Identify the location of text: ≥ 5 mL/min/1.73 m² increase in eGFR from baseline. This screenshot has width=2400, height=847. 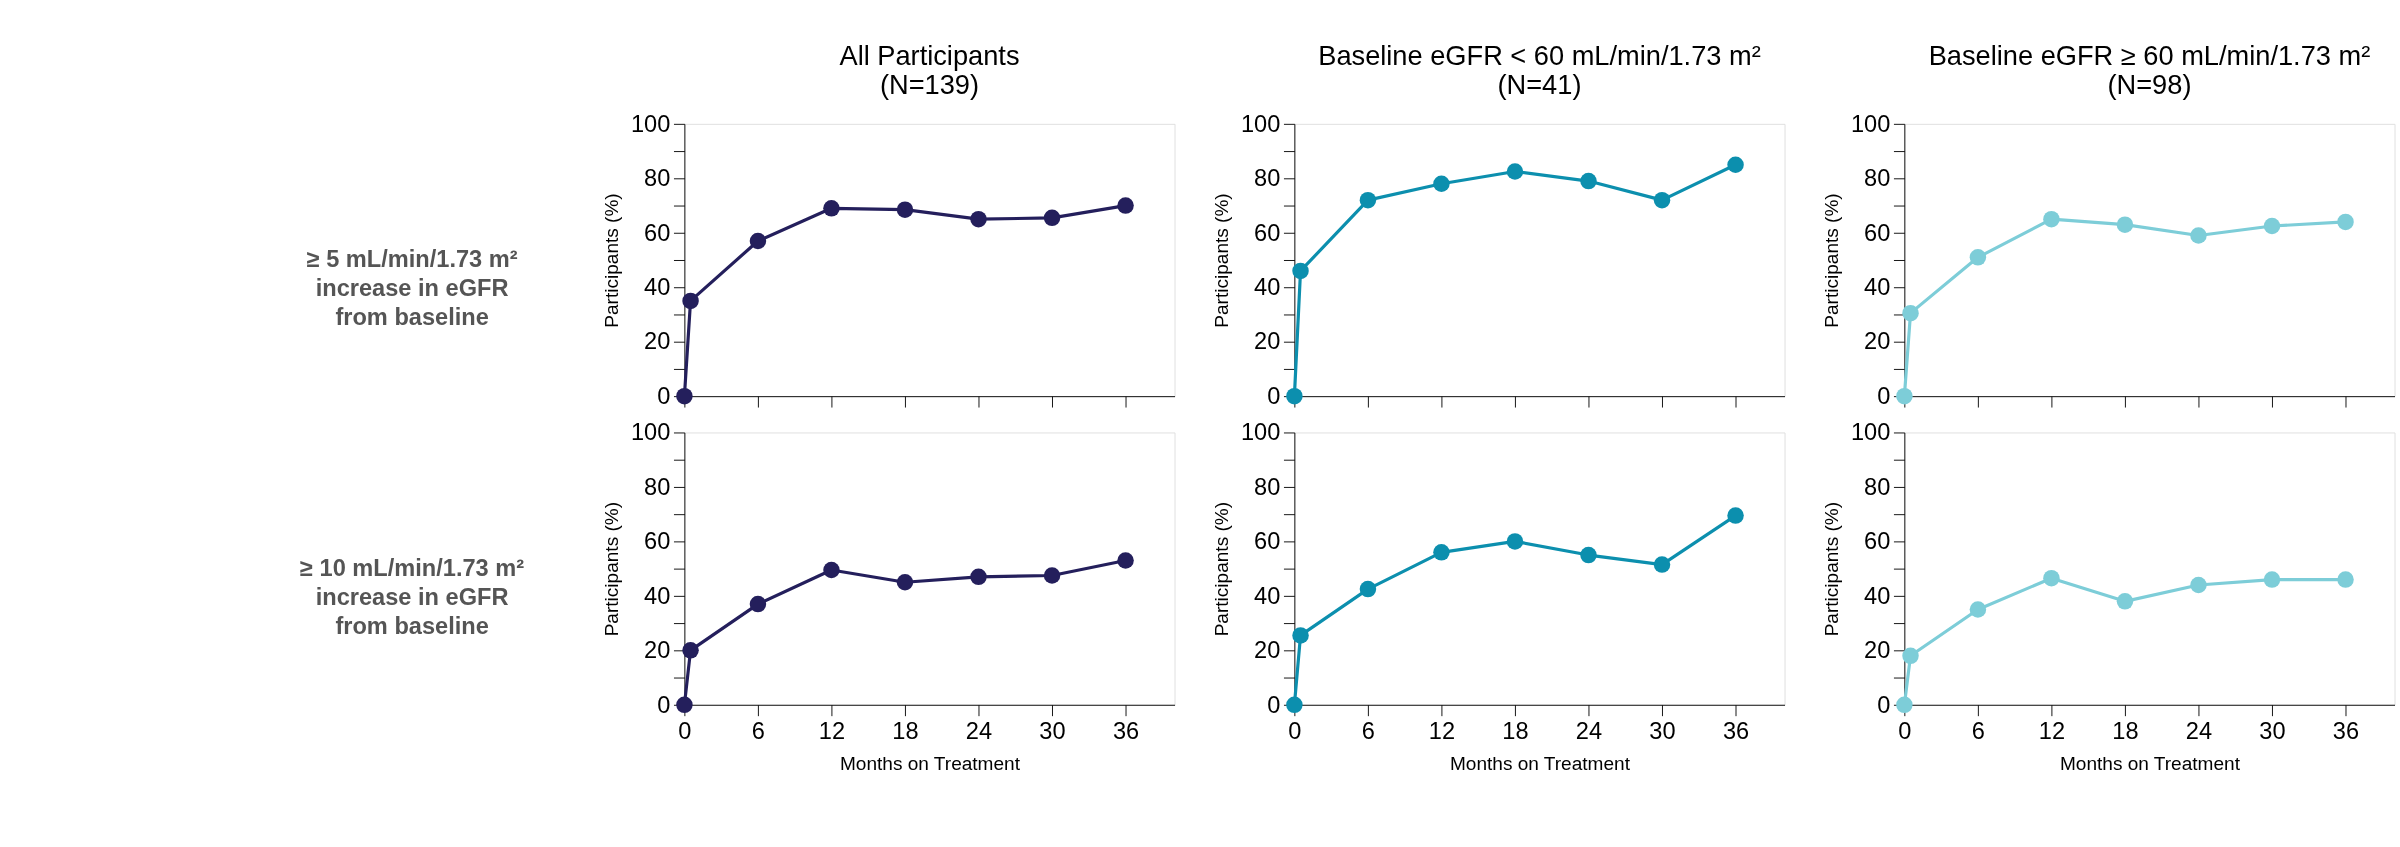
(412, 288).